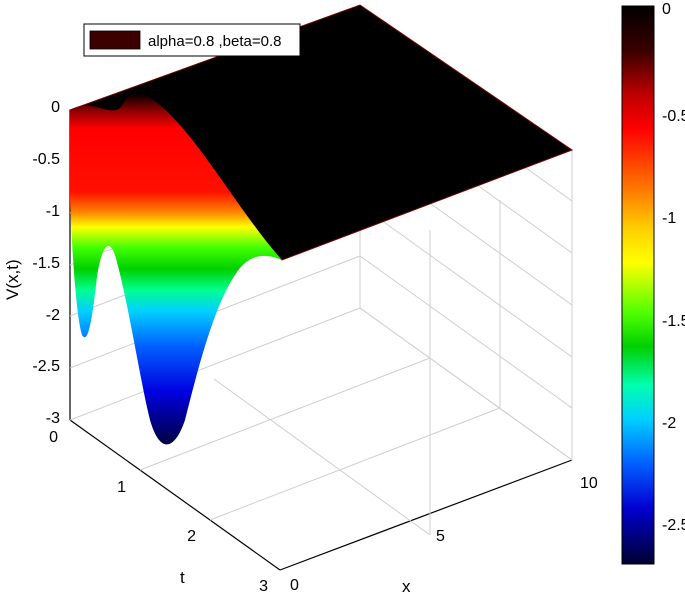  I want to click on colorbar-tick-label: -1, so click(669, 218).